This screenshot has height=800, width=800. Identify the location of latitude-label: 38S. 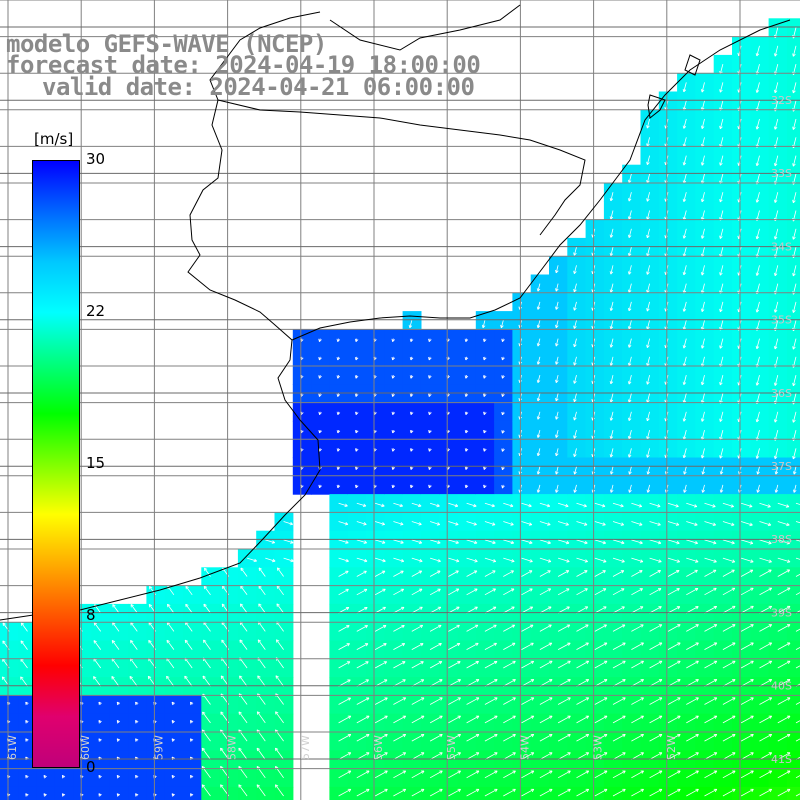
(781, 539).